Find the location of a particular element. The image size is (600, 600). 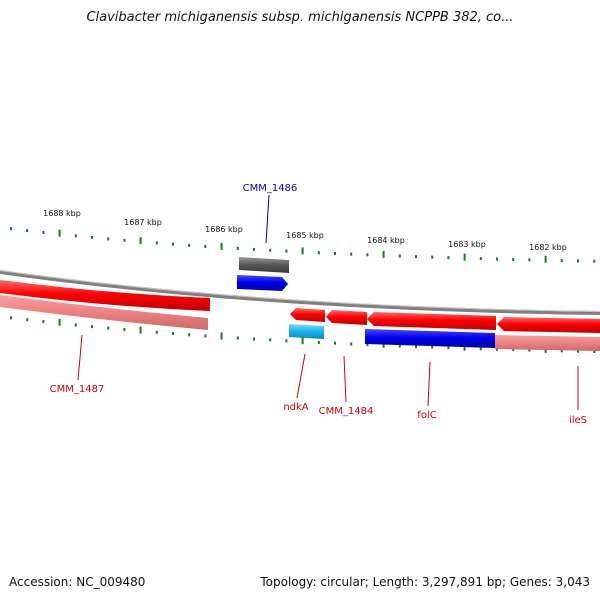

gene-label-cmm-1486: CMM_1486 is located at coordinates (270, 188).